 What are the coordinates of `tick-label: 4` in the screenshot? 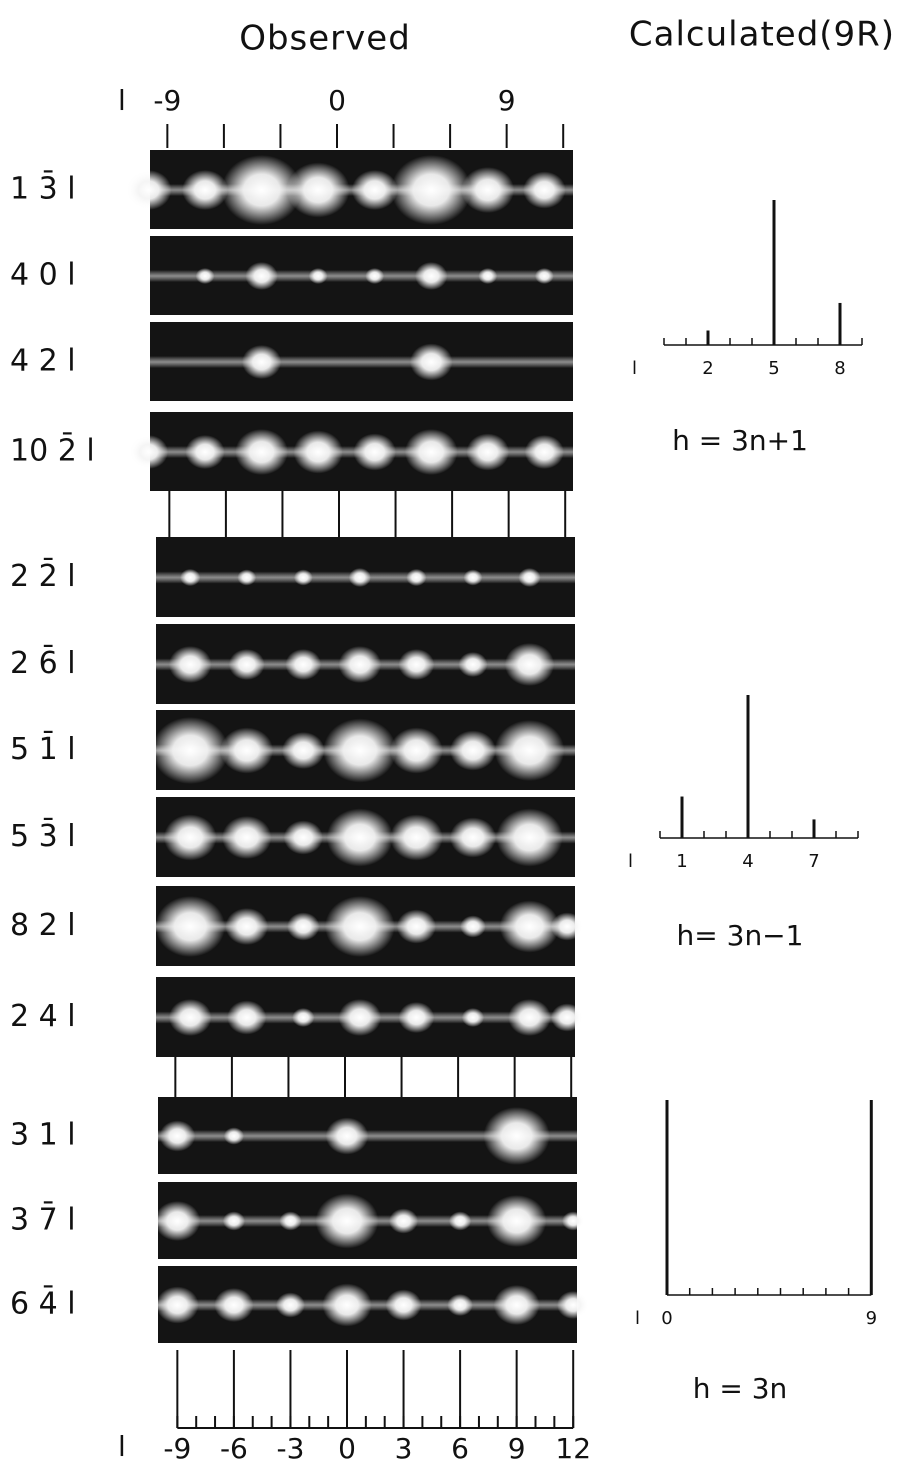 It's located at (747, 861).